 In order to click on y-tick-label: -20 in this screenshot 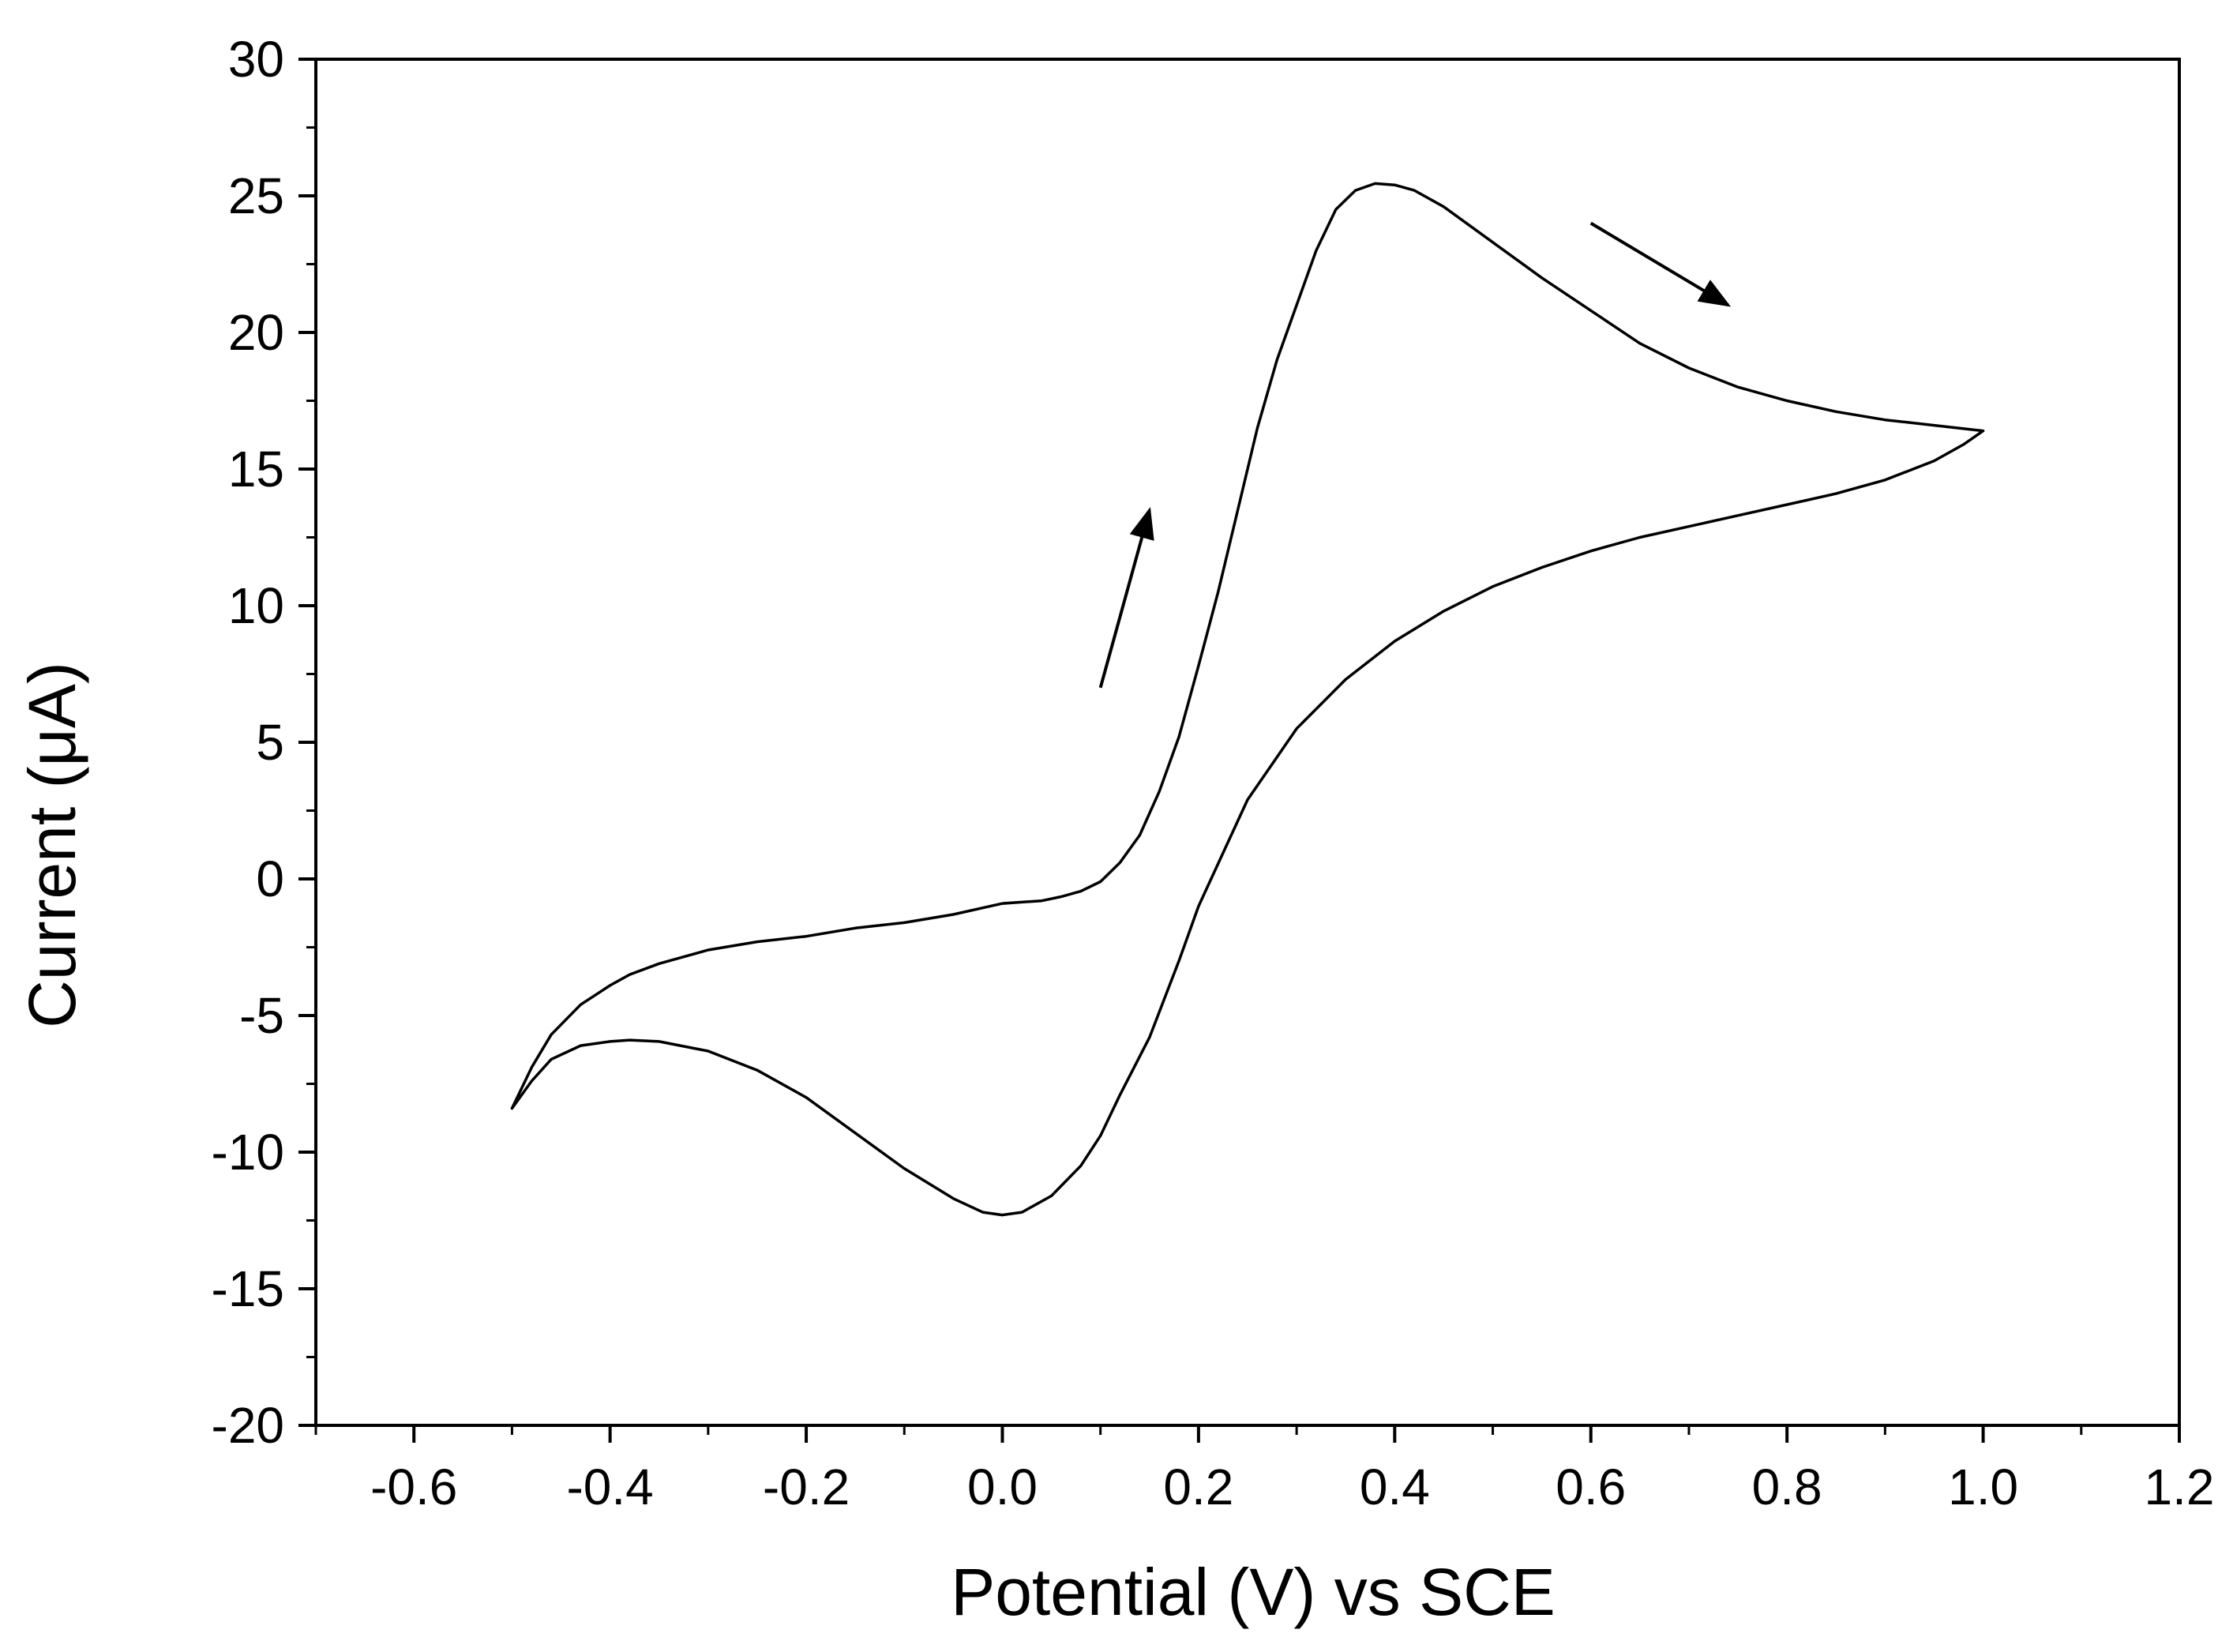, I will do `click(248, 1425)`.